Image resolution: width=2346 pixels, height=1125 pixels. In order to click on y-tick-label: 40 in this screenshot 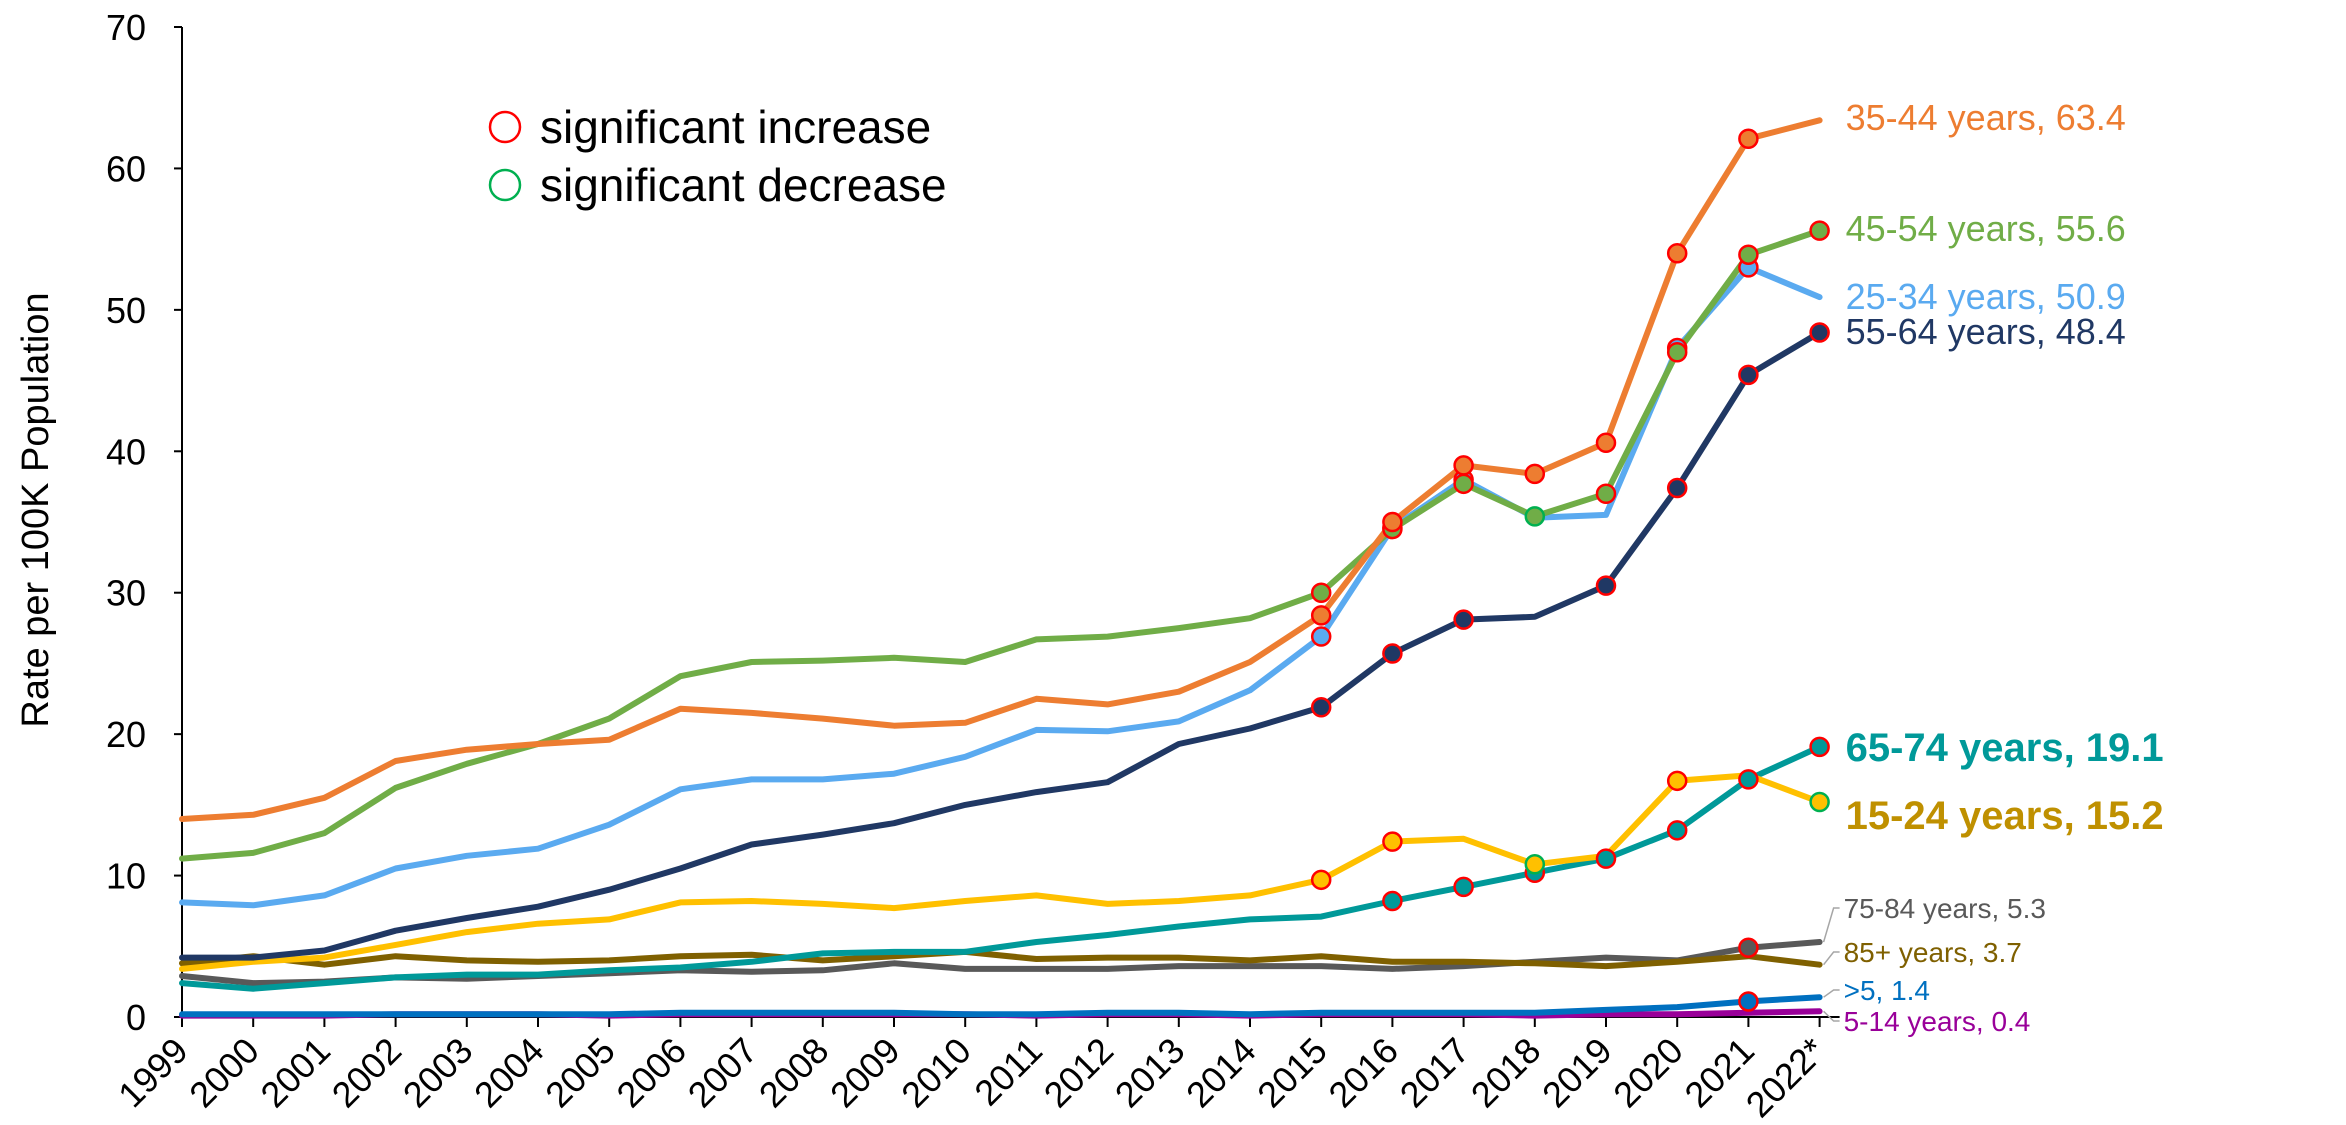, I will do `click(126, 451)`.